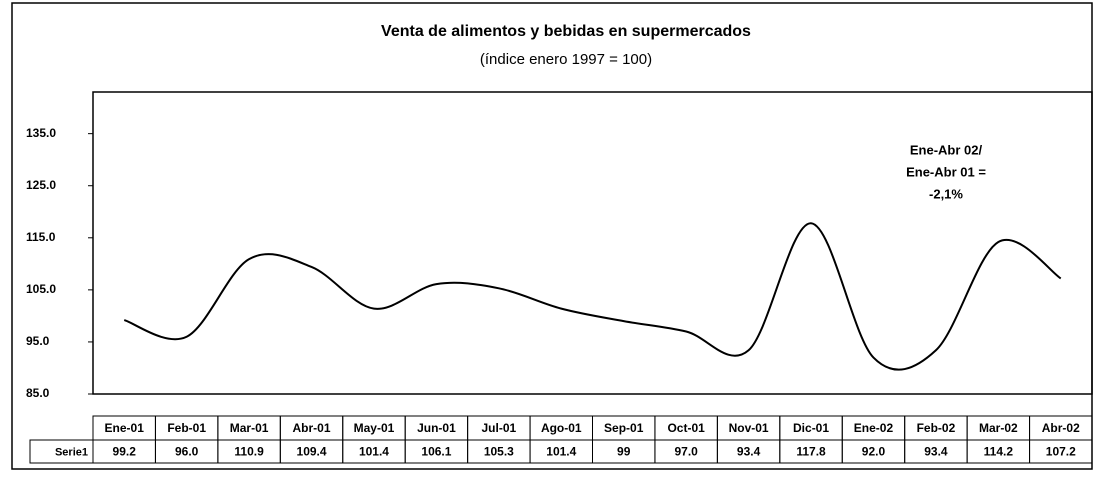 The height and width of the screenshot is (477, 1097). What do you see at coordinates (749, 428) in the screenshot?
I see `x-tick-label: Nov-01` at bounding box center [749, 428].